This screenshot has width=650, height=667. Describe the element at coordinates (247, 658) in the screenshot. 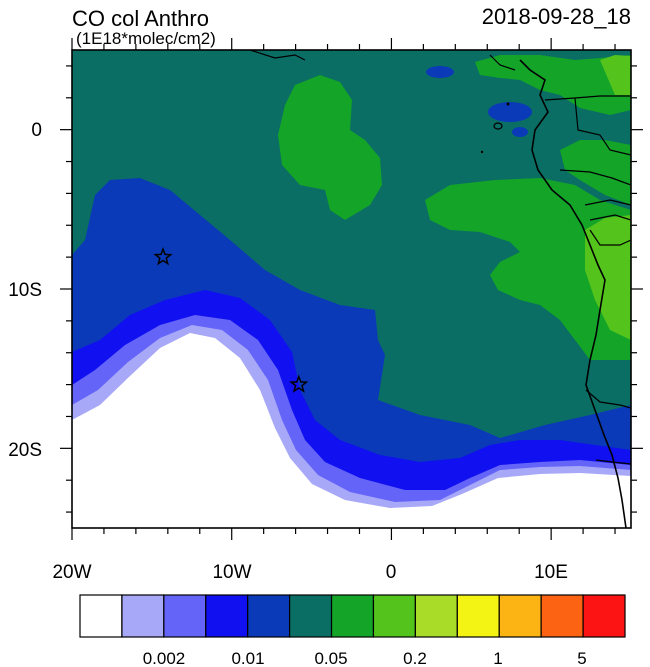

I see `colorbar-label: 0.01` at that location.